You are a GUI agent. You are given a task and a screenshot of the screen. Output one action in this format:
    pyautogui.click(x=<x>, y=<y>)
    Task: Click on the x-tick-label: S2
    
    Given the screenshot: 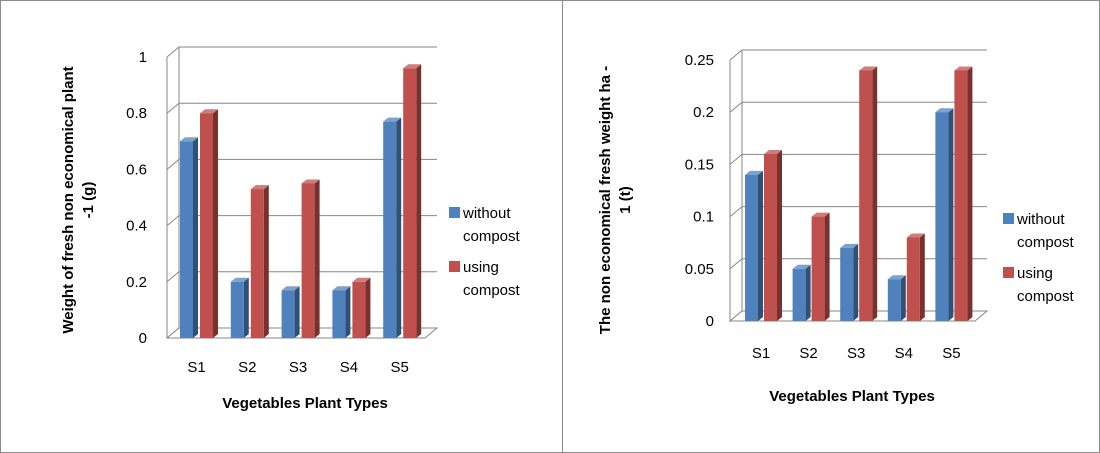 What is the action you would take?
    pyautogui.click(x=247, y=367)
    